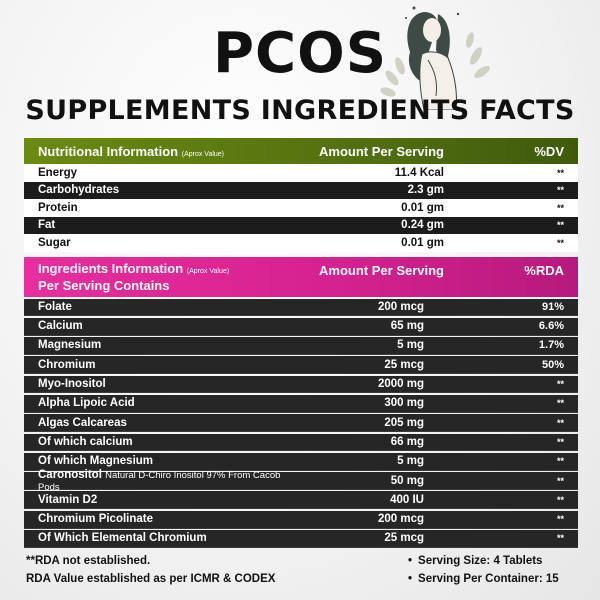  I want to click on nutrition-name: Sugar, so click(54, 242).